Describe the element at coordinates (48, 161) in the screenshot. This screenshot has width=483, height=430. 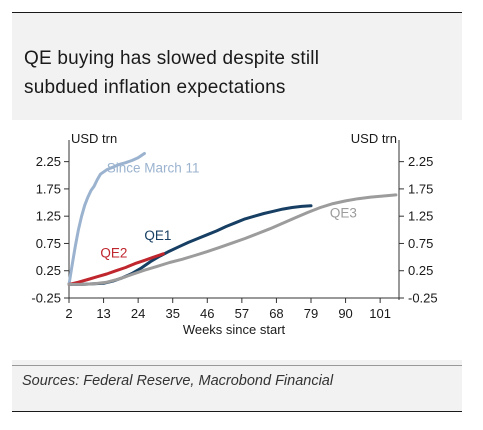
I see `y-tick-label-left: 2.25` at that location.